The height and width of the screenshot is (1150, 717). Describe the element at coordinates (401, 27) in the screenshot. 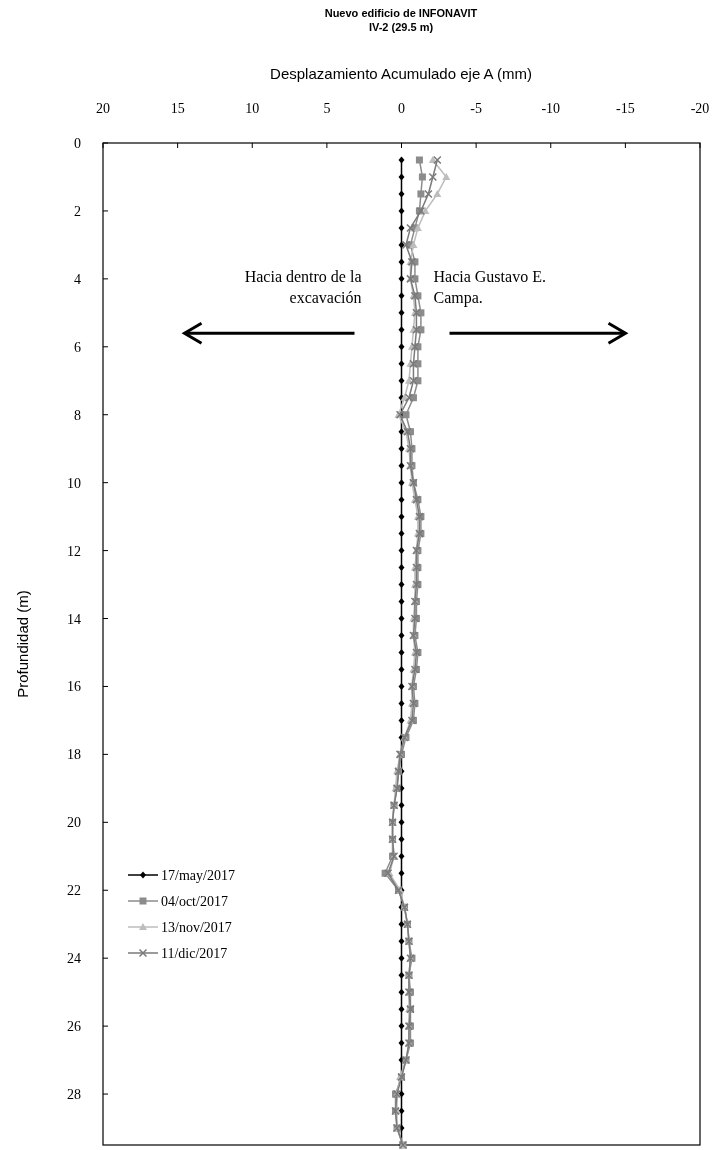

I see `chart-subtitle: IV-2 (29.5 m)` at that location.